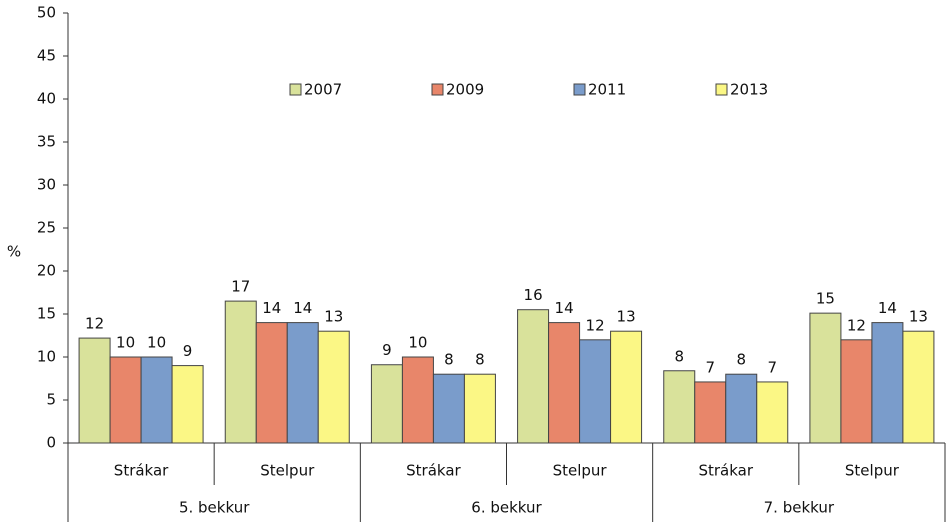  I want to click on legend-label: 2011, so click(607, 90).